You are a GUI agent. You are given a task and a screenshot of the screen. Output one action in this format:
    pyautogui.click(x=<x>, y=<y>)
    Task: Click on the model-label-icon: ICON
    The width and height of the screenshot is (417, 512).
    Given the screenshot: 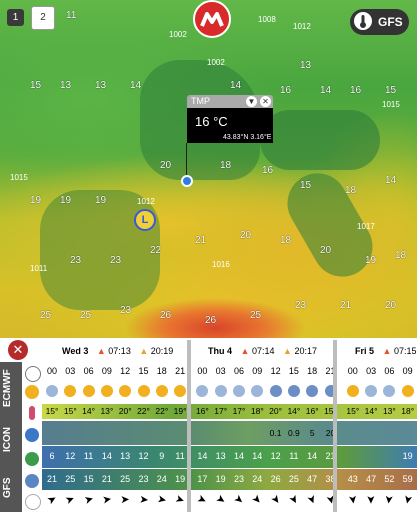 What is the action you would take?
    pyautogui.click(x=7, y=440)
    